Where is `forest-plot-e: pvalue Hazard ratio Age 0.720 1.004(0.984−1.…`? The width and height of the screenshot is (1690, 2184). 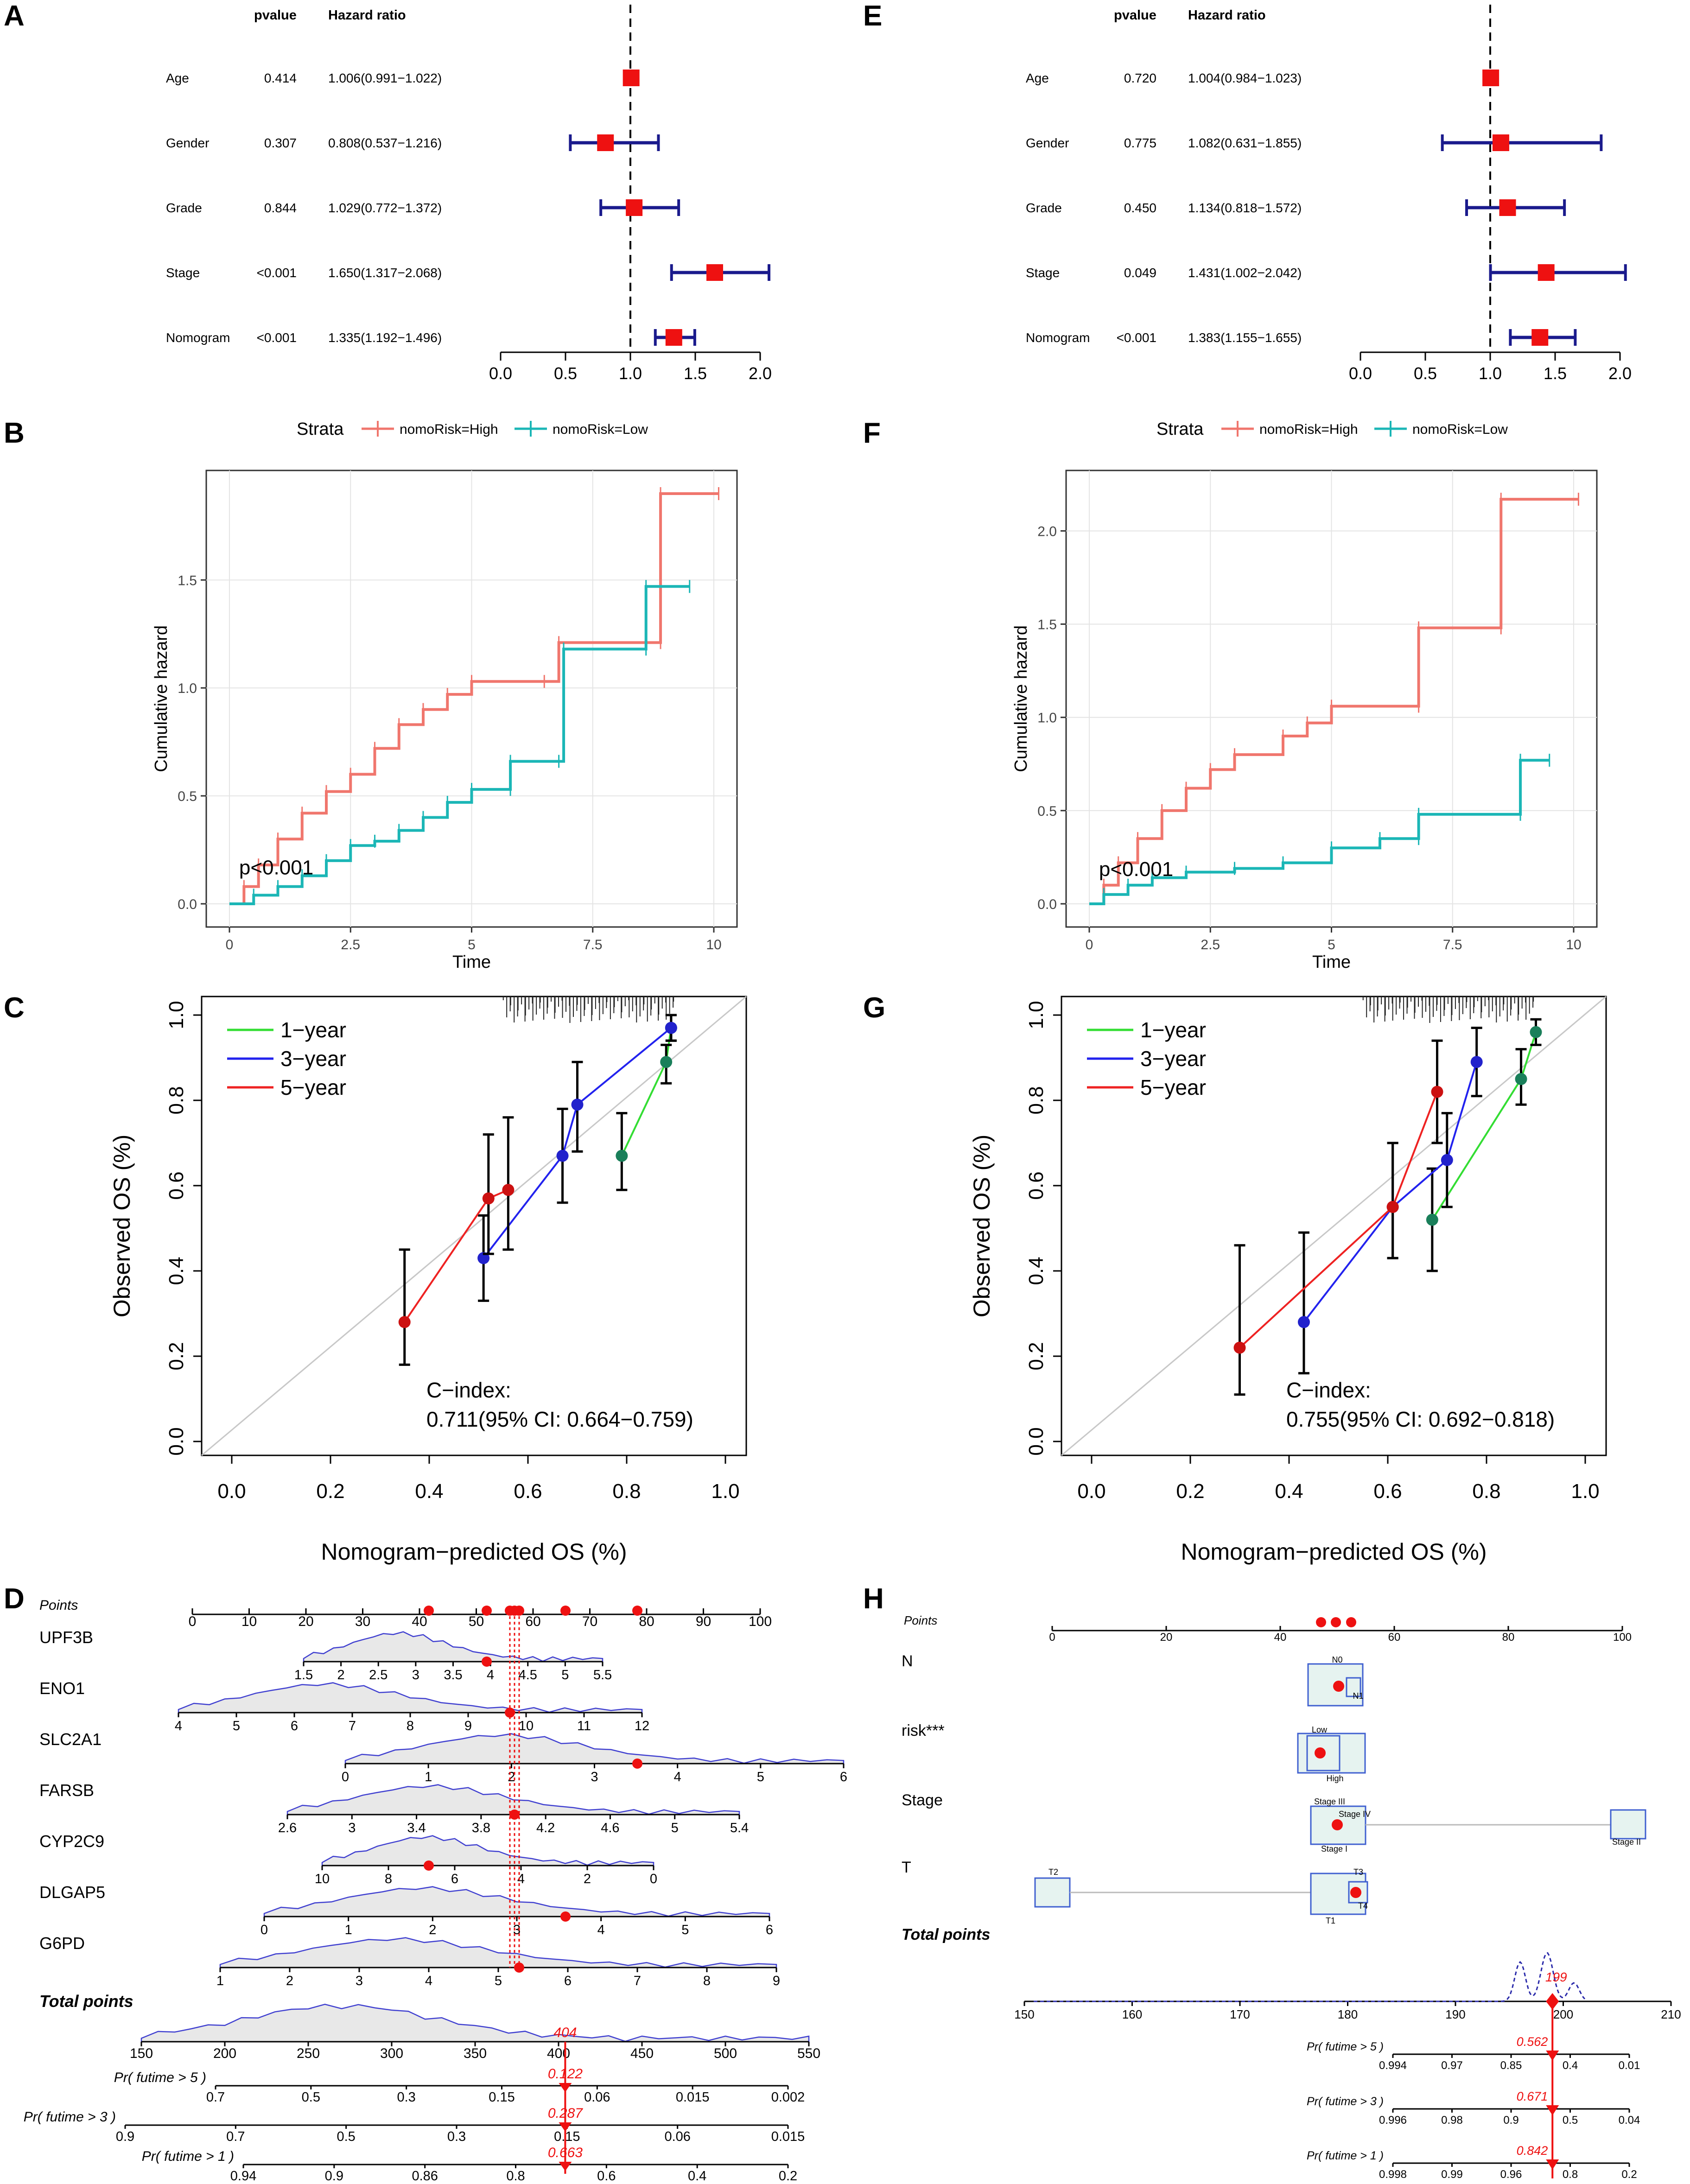
forest-plot-e: pvalue Hazard ratio Age 0.720 1.004(0.984−1.… is located at coordinates (1329, 194).